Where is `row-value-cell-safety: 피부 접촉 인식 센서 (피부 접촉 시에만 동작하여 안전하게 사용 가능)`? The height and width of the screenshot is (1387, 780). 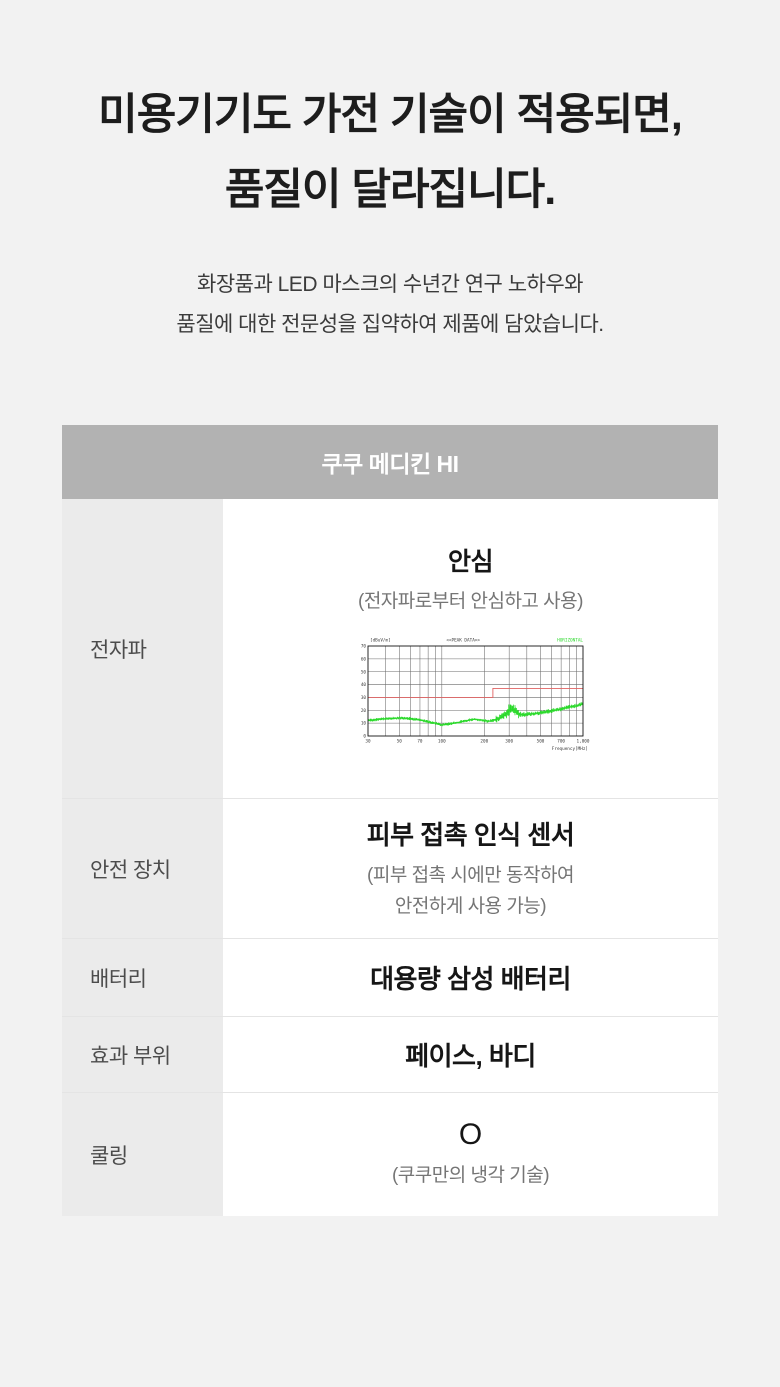
row-value-cell-safety: 피부 접촉 인식 센서 (피부 접촉 시에만 동작하여 안전하게 사용 가능) is located at coordinates (470, 868).